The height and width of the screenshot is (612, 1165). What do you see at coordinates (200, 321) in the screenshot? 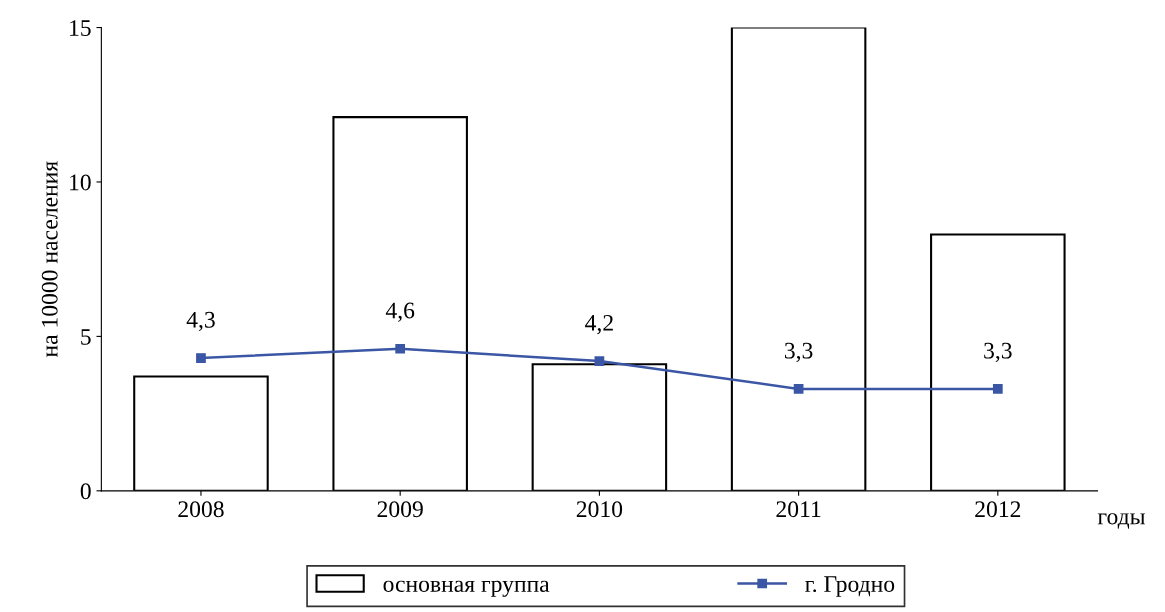
I see `data-label: 4,3` at bounding box center [200, 321].